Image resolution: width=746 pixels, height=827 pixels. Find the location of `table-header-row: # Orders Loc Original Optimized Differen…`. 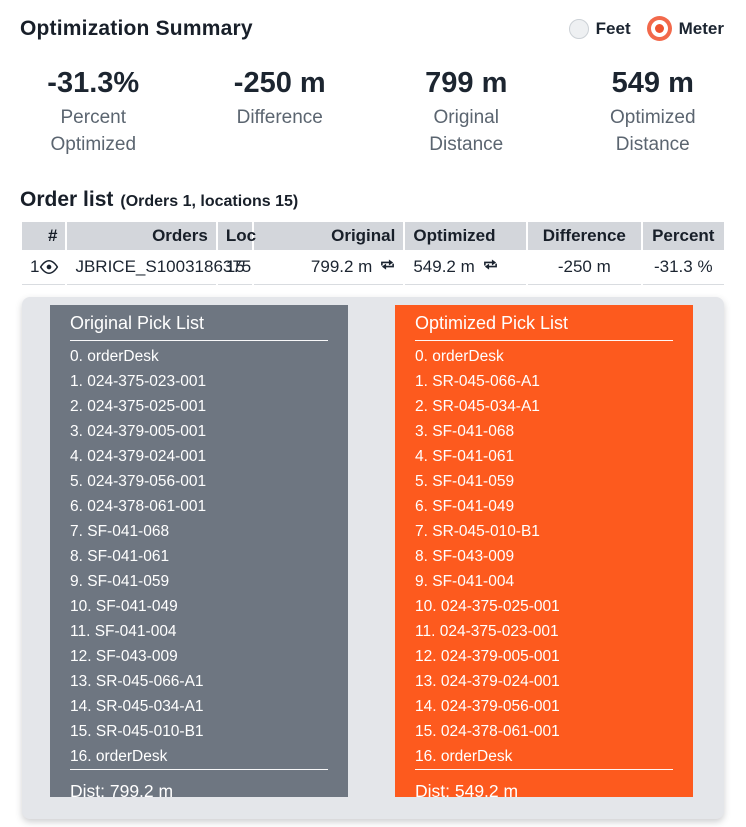

table-header-row: # Orders Loc Original Optimized Differen… is located at coordinates (373, 236).